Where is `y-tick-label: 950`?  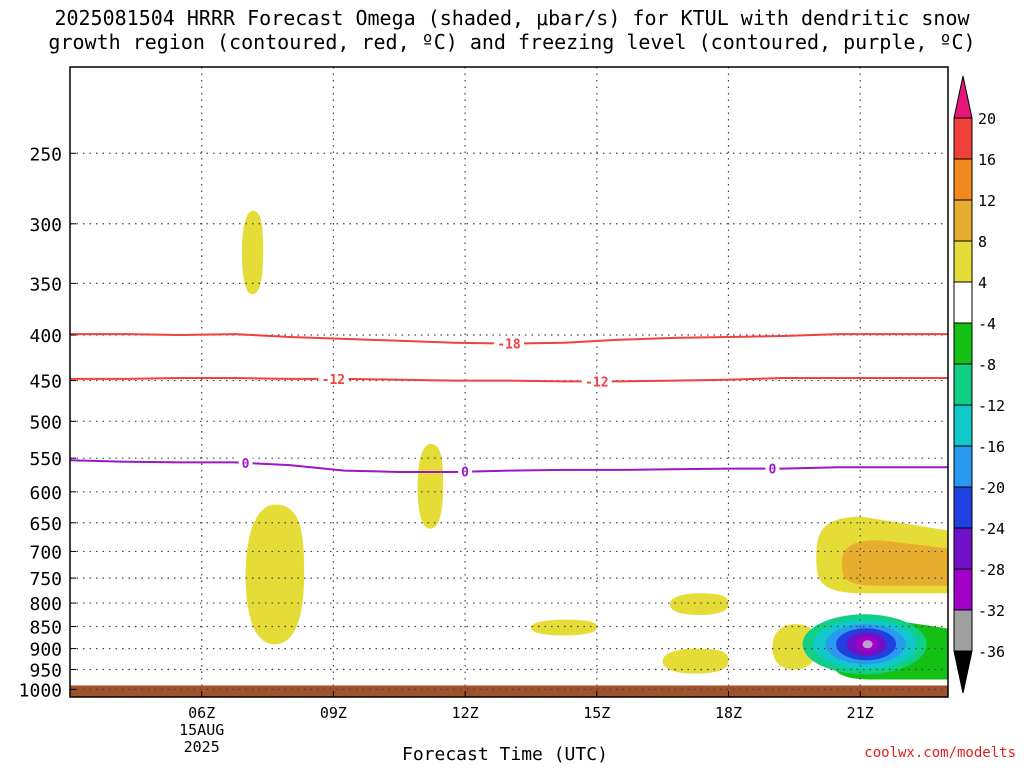
y-tick-label: 950 is located at coordinates (45, 671).